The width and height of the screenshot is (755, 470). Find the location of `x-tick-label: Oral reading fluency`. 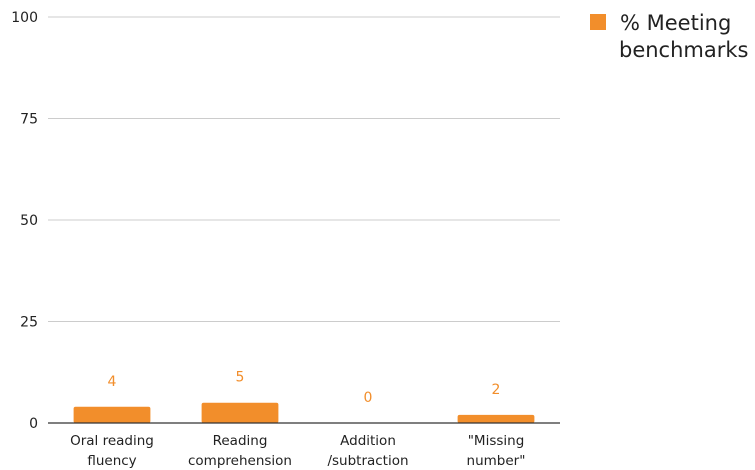

x-tick-label: Oral reading fluency is located at coordinates (112, 451).